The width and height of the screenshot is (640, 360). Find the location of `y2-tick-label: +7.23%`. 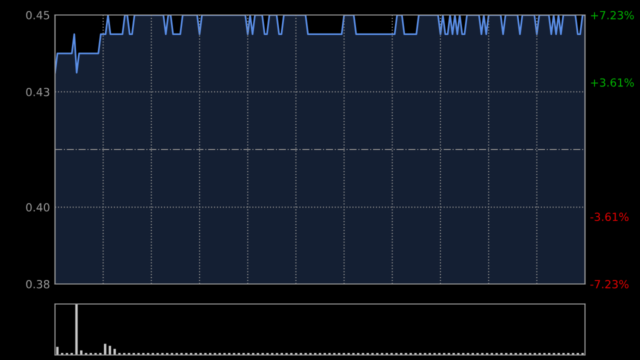

y2-tick-label: +7.23% is located at coordinates (612, 15).